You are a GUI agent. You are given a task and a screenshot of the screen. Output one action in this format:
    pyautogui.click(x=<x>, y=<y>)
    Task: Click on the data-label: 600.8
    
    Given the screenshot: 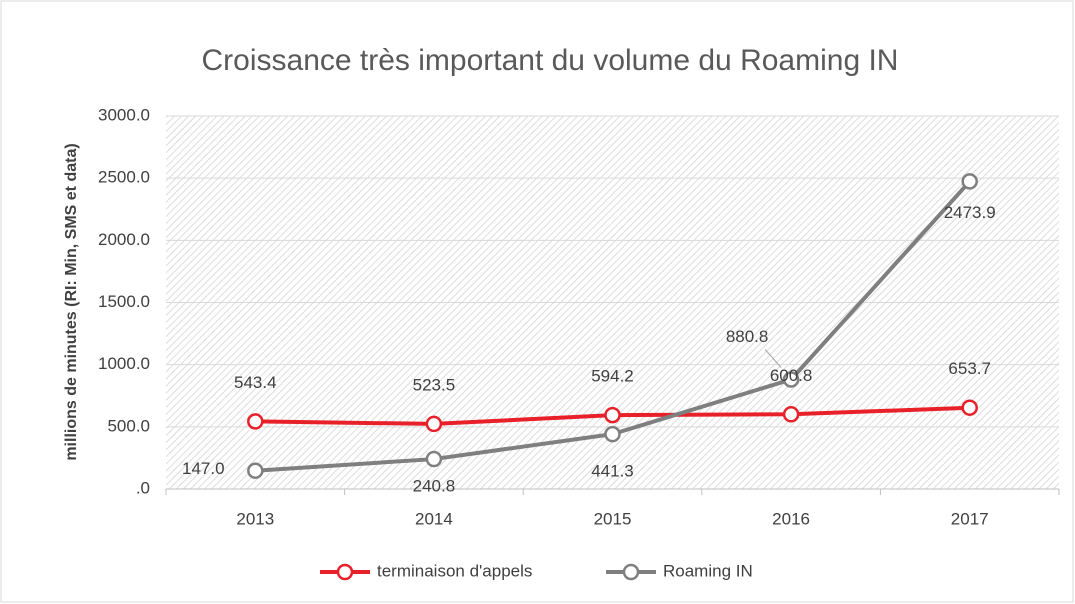 What is the action you would take?
    pyautogui.click(x=791, y=375)
    